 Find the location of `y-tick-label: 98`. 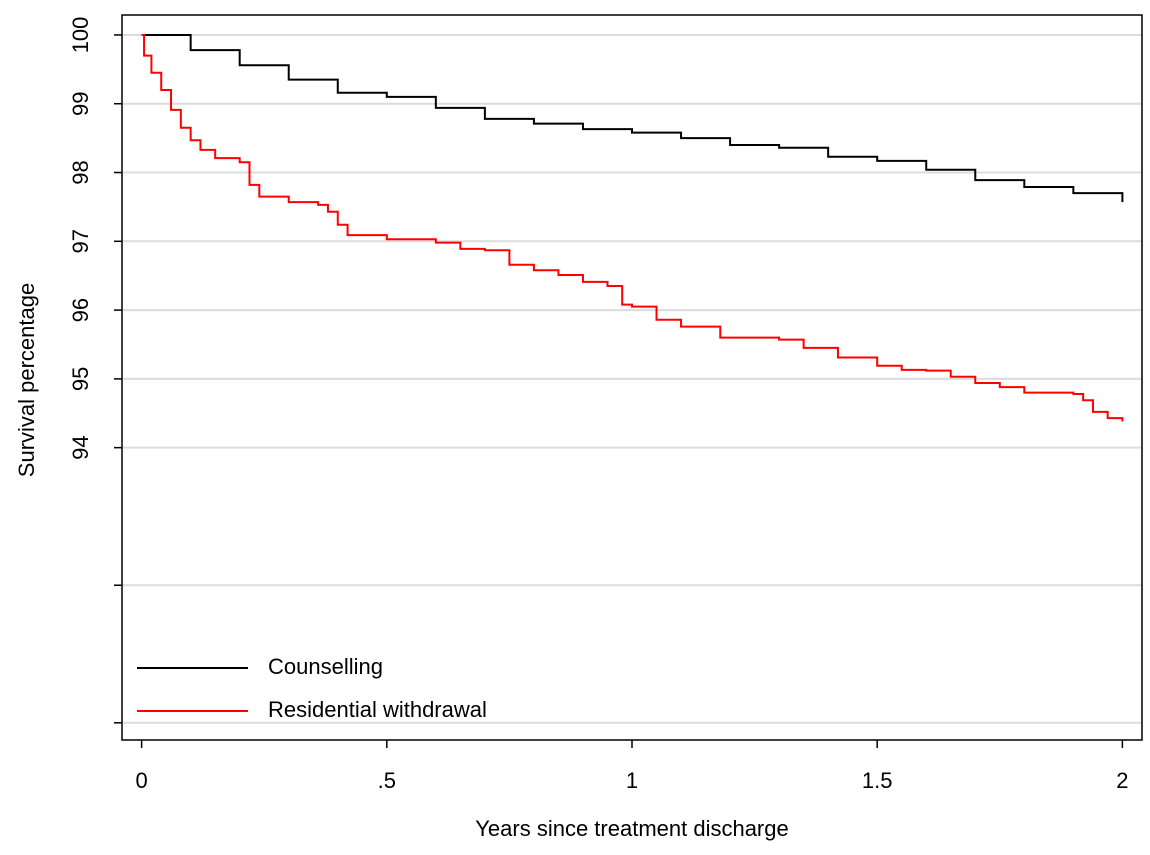

y-tick-label: 98 is located at coordinates (80, 172).